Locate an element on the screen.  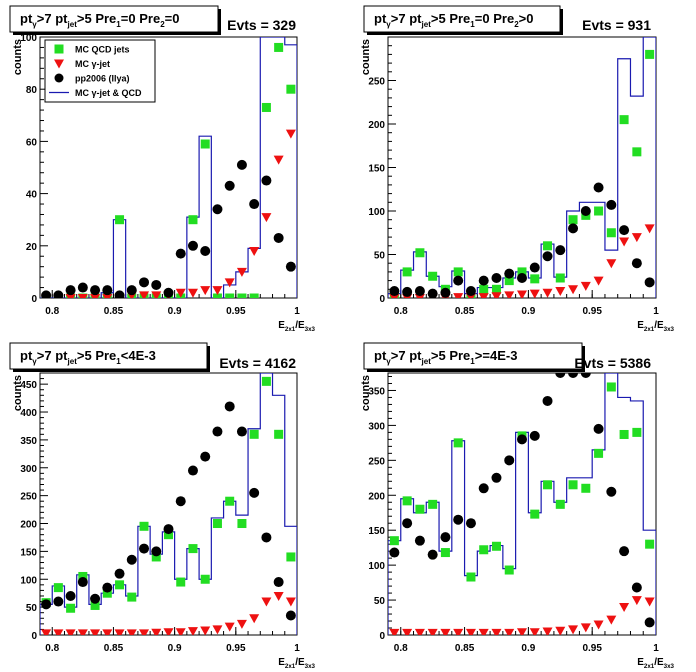
y-tick-label: 100 is located at coordinates (28, 38).